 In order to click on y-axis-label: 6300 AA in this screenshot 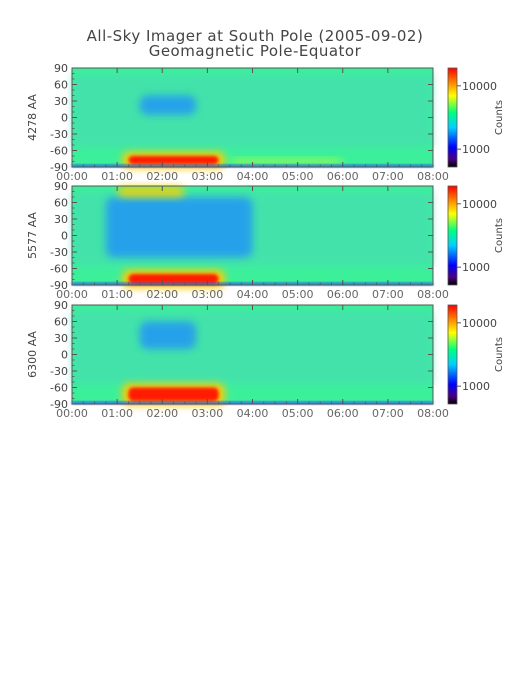, I will do `click(32, 354)`.